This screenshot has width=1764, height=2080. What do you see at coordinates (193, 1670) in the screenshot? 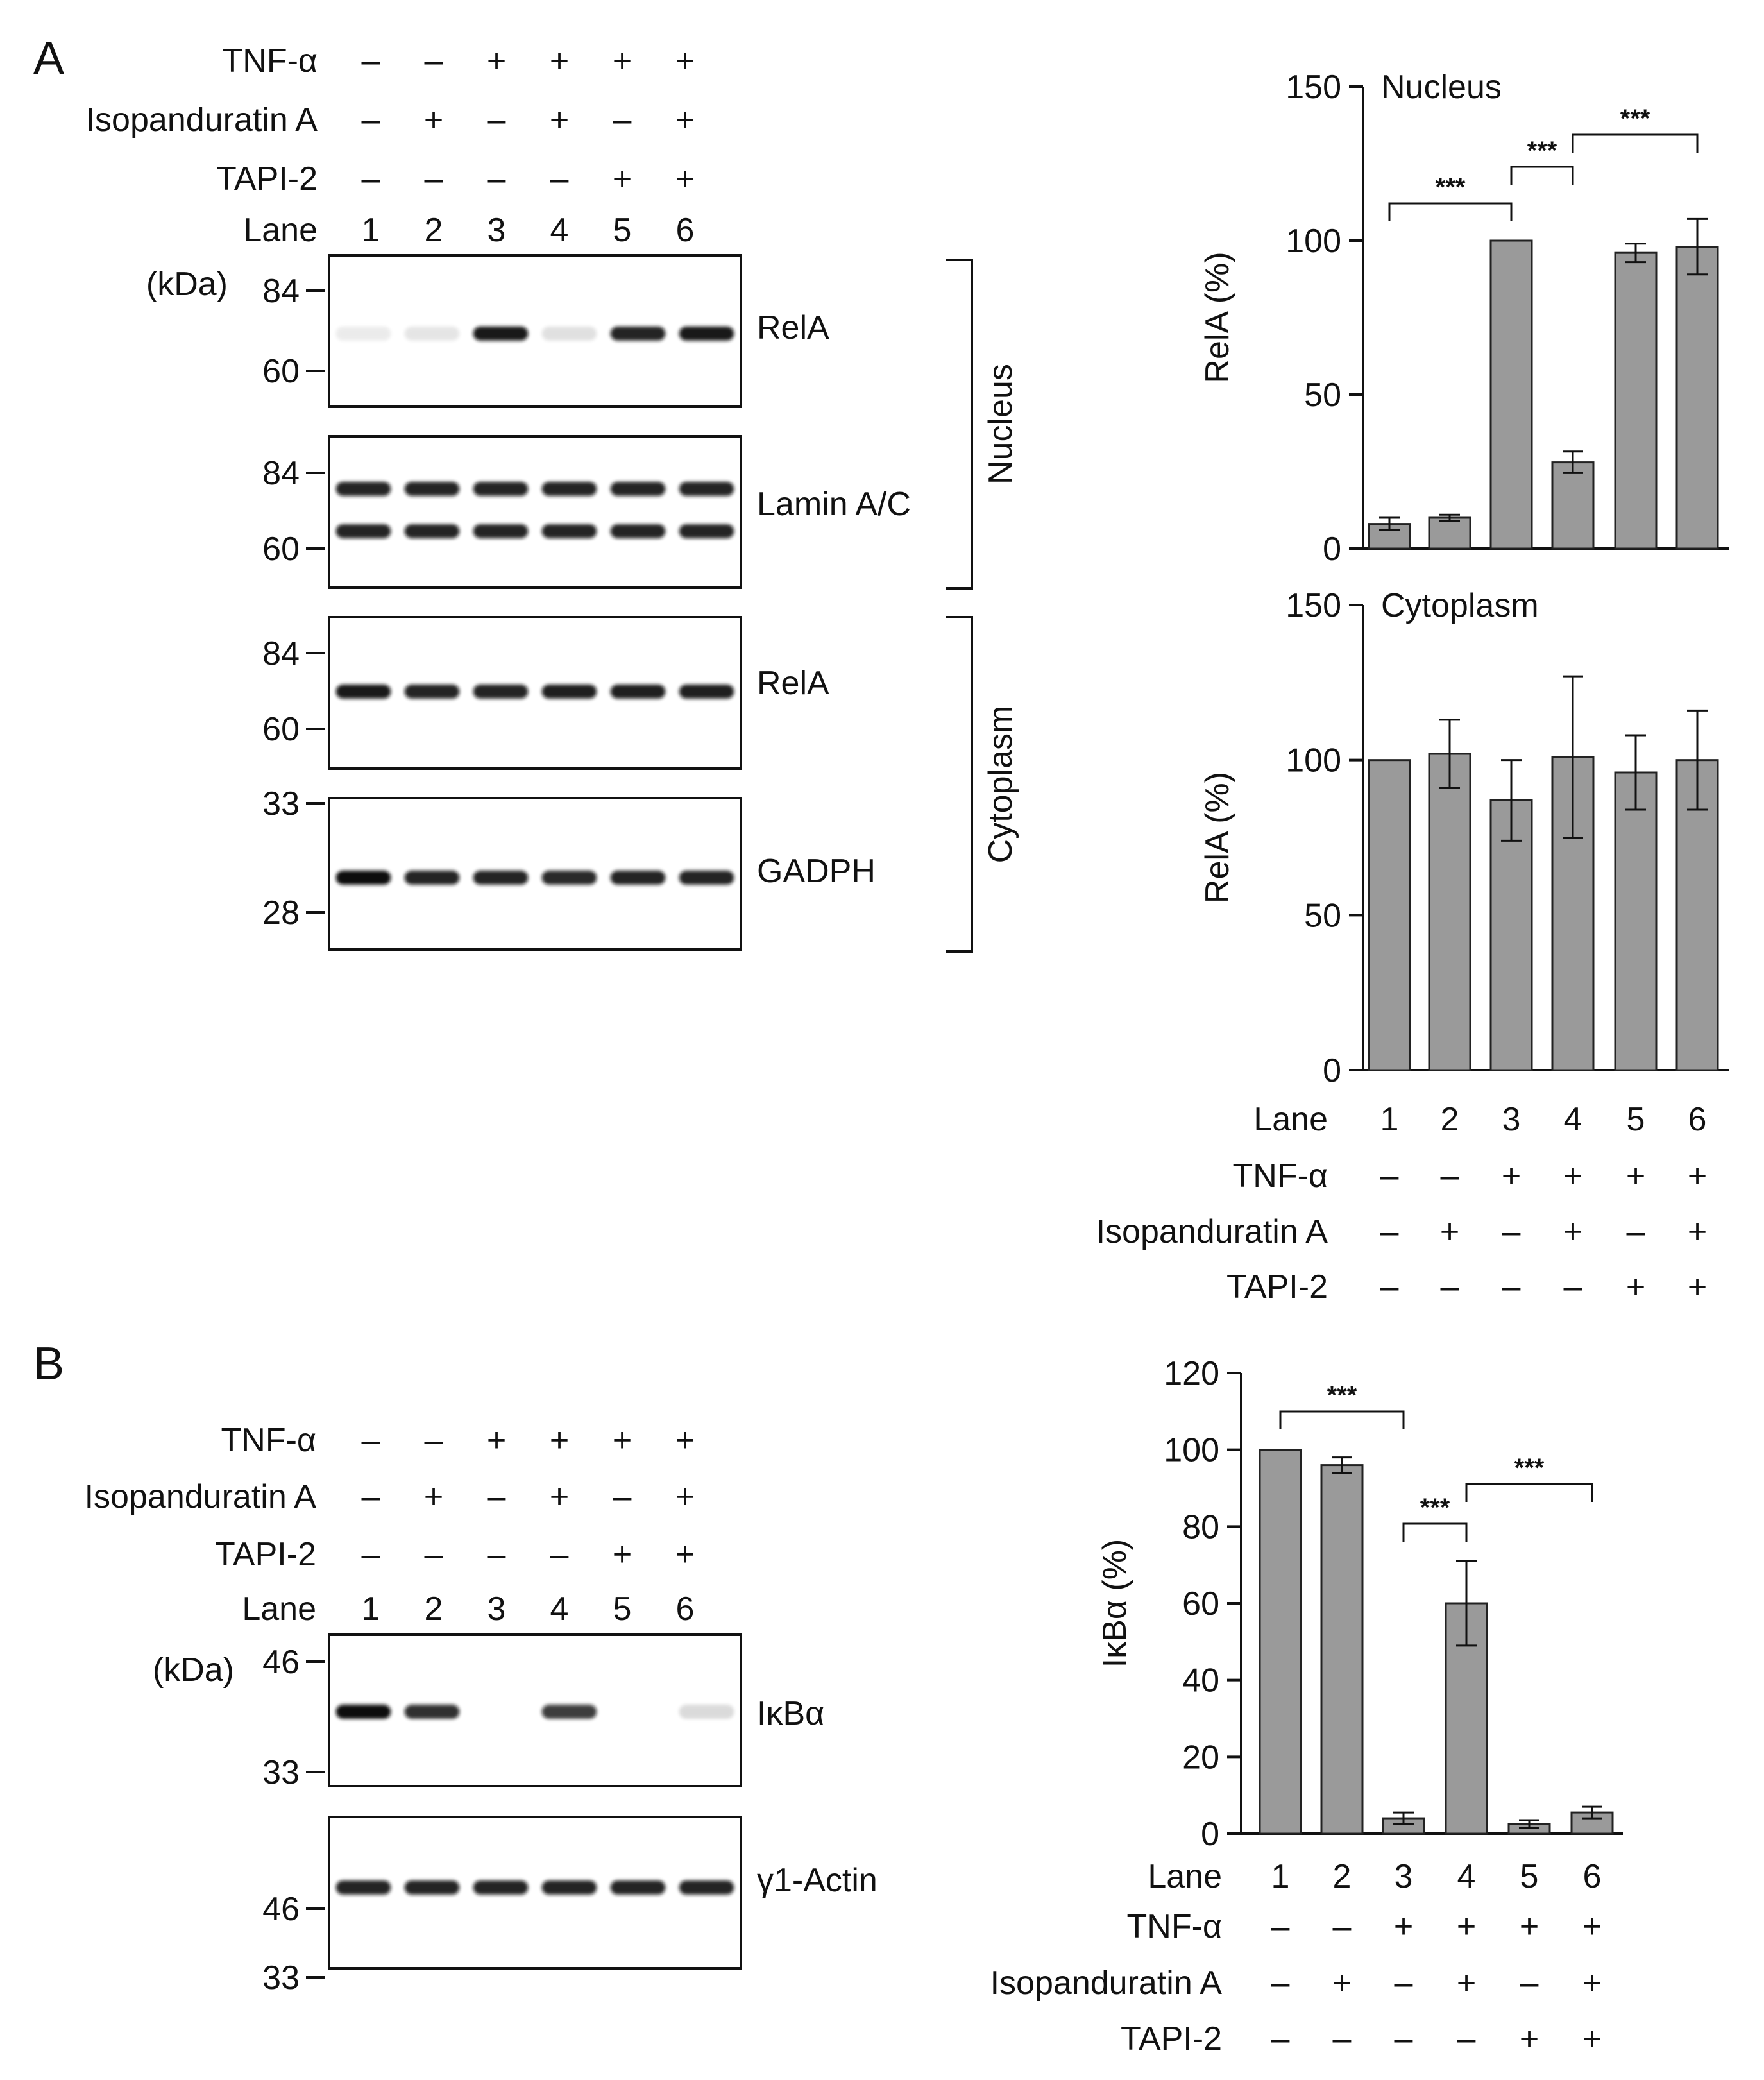
I see `kda-label-b: (kDa)` at bounding box center [193, 1670].